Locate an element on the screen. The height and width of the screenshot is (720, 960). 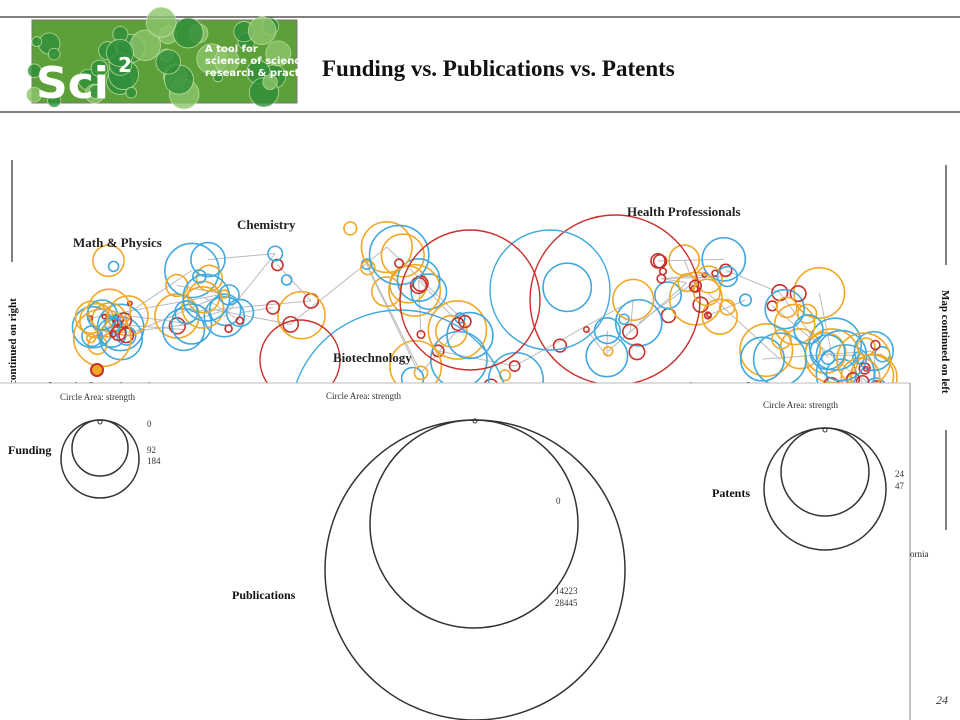
logo-sup: 2 is located at coordinates (125, 65).